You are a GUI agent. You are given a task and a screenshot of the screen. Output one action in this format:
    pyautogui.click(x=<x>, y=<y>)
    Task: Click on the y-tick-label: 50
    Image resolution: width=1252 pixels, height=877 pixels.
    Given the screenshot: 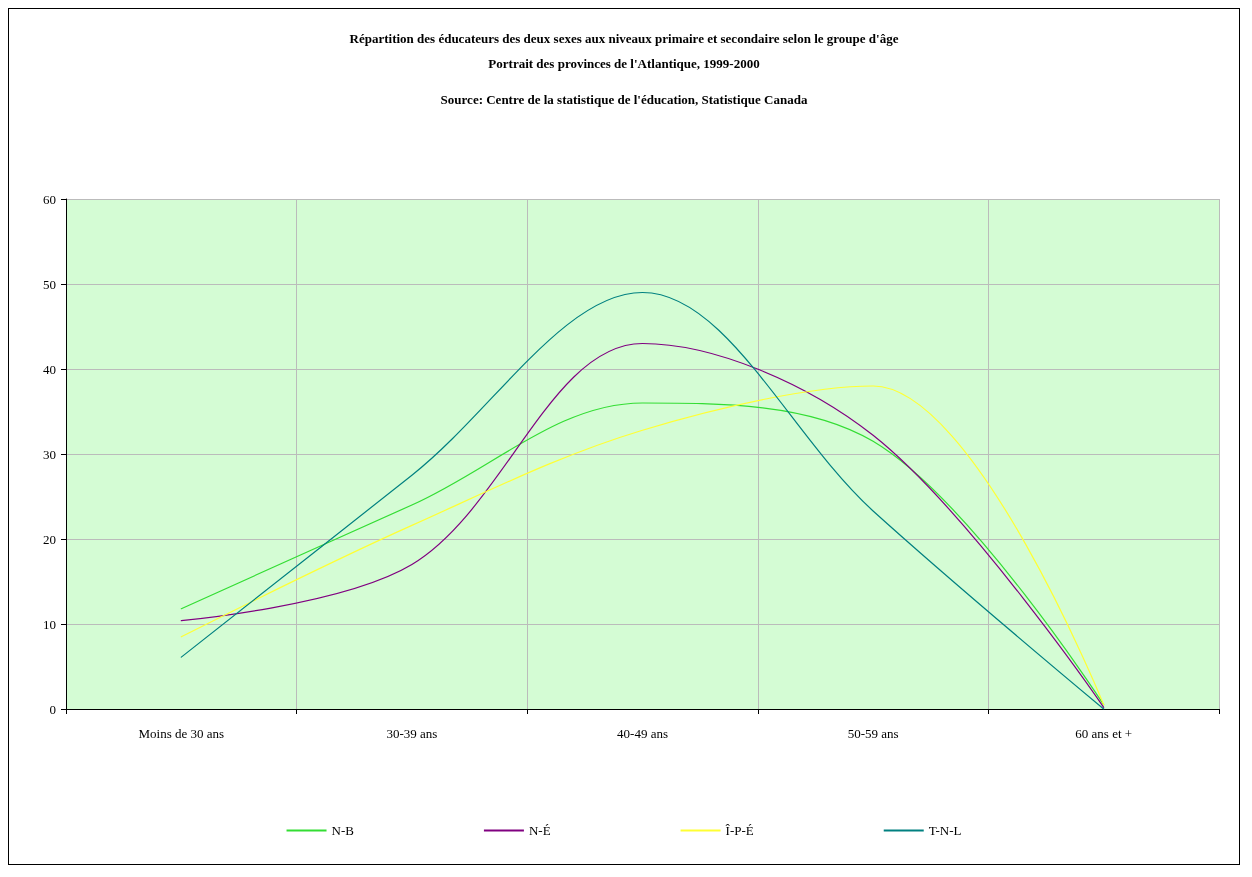 What is the action you would take?
    pyautogui.click(x=49, y=284)
    